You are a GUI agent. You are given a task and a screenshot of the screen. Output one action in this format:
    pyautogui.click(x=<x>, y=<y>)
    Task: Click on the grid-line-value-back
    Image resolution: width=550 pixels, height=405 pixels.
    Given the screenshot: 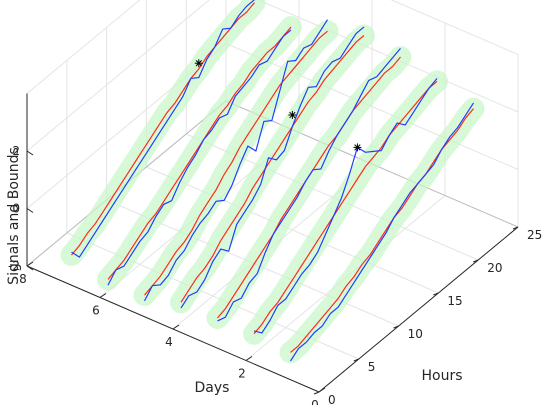 What is the action you would take?
    pyautogui.click(x=118, y=76)
    